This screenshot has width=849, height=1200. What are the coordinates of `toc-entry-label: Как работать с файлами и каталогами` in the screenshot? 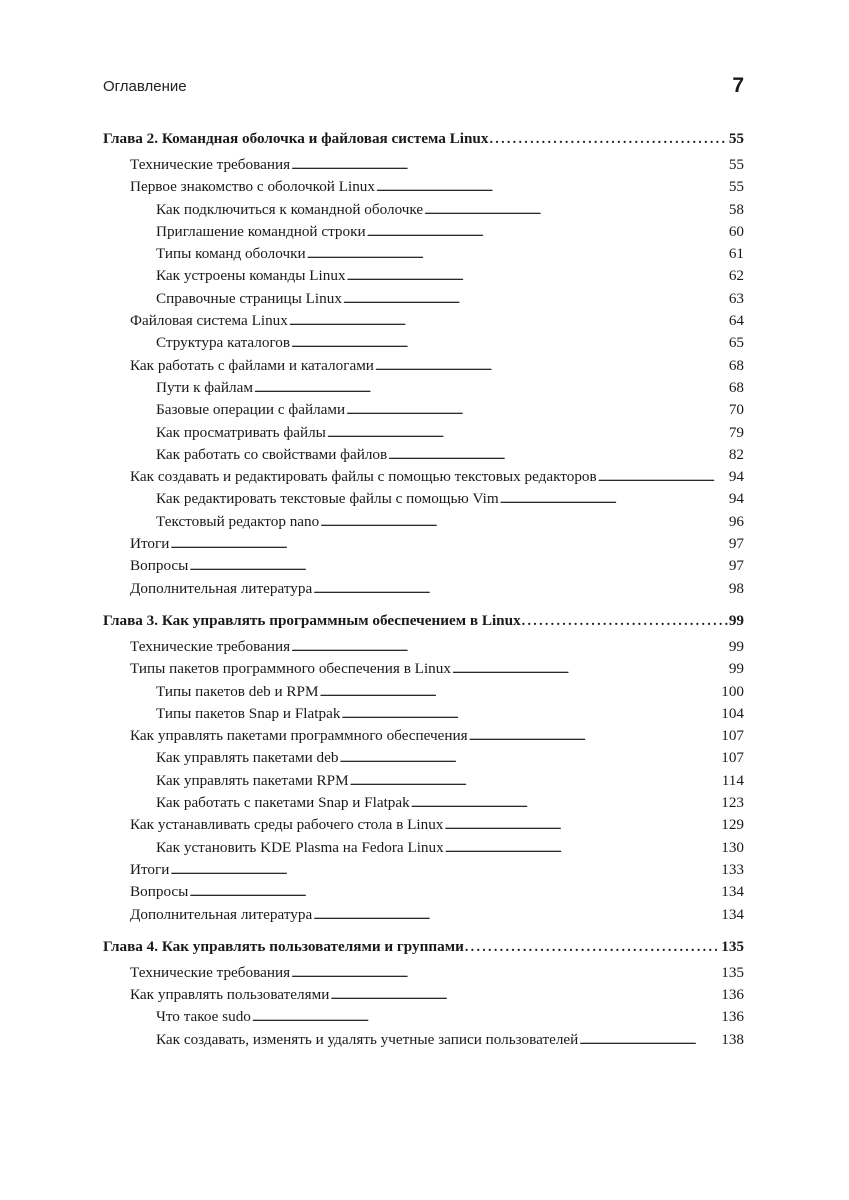 It's located at (252, 365).